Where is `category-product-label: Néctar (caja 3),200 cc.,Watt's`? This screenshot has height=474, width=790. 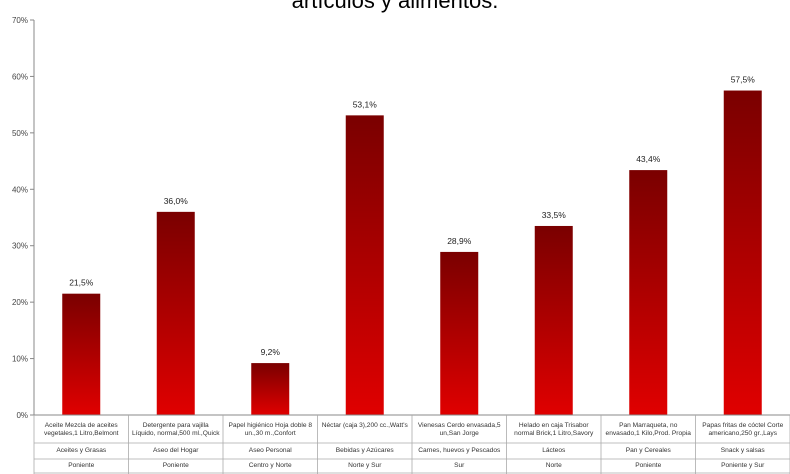 category-product-label: Néctar (caja 3),200 cc.,Watt's is located at coordinates (364, 425).